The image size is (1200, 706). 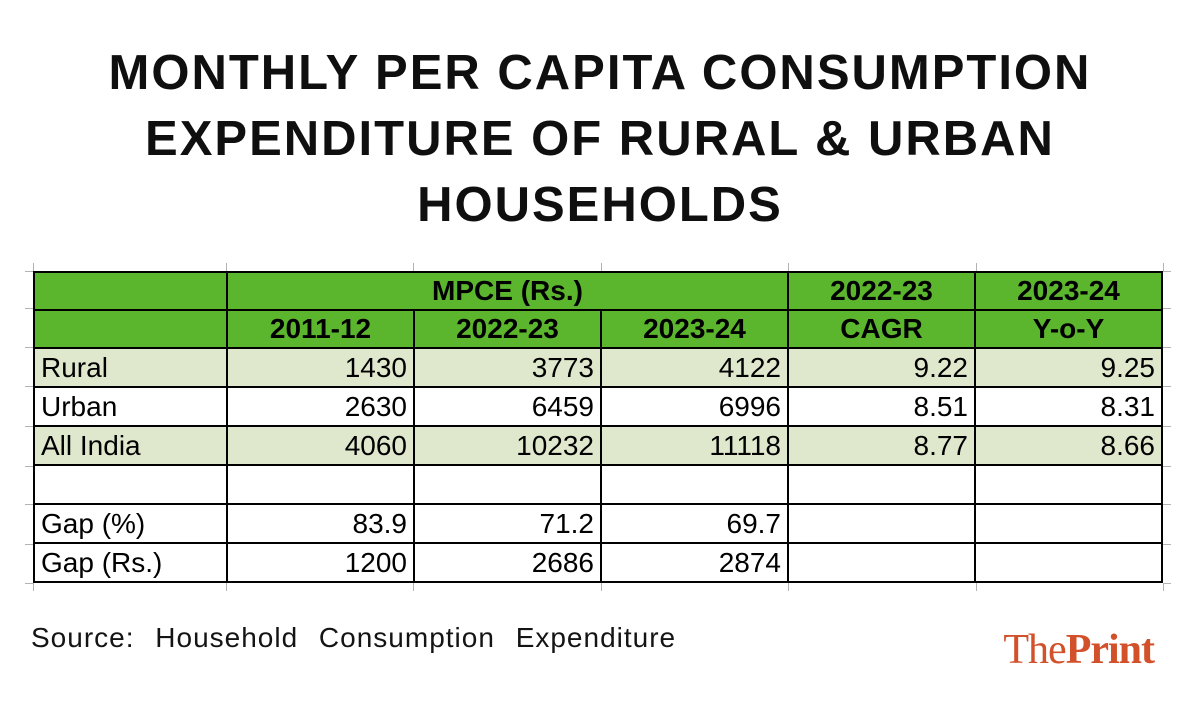 I want to click on table-row-gap-percent: Gap (%) 83.9 71.2 69.7, so click(x=598, y=523).